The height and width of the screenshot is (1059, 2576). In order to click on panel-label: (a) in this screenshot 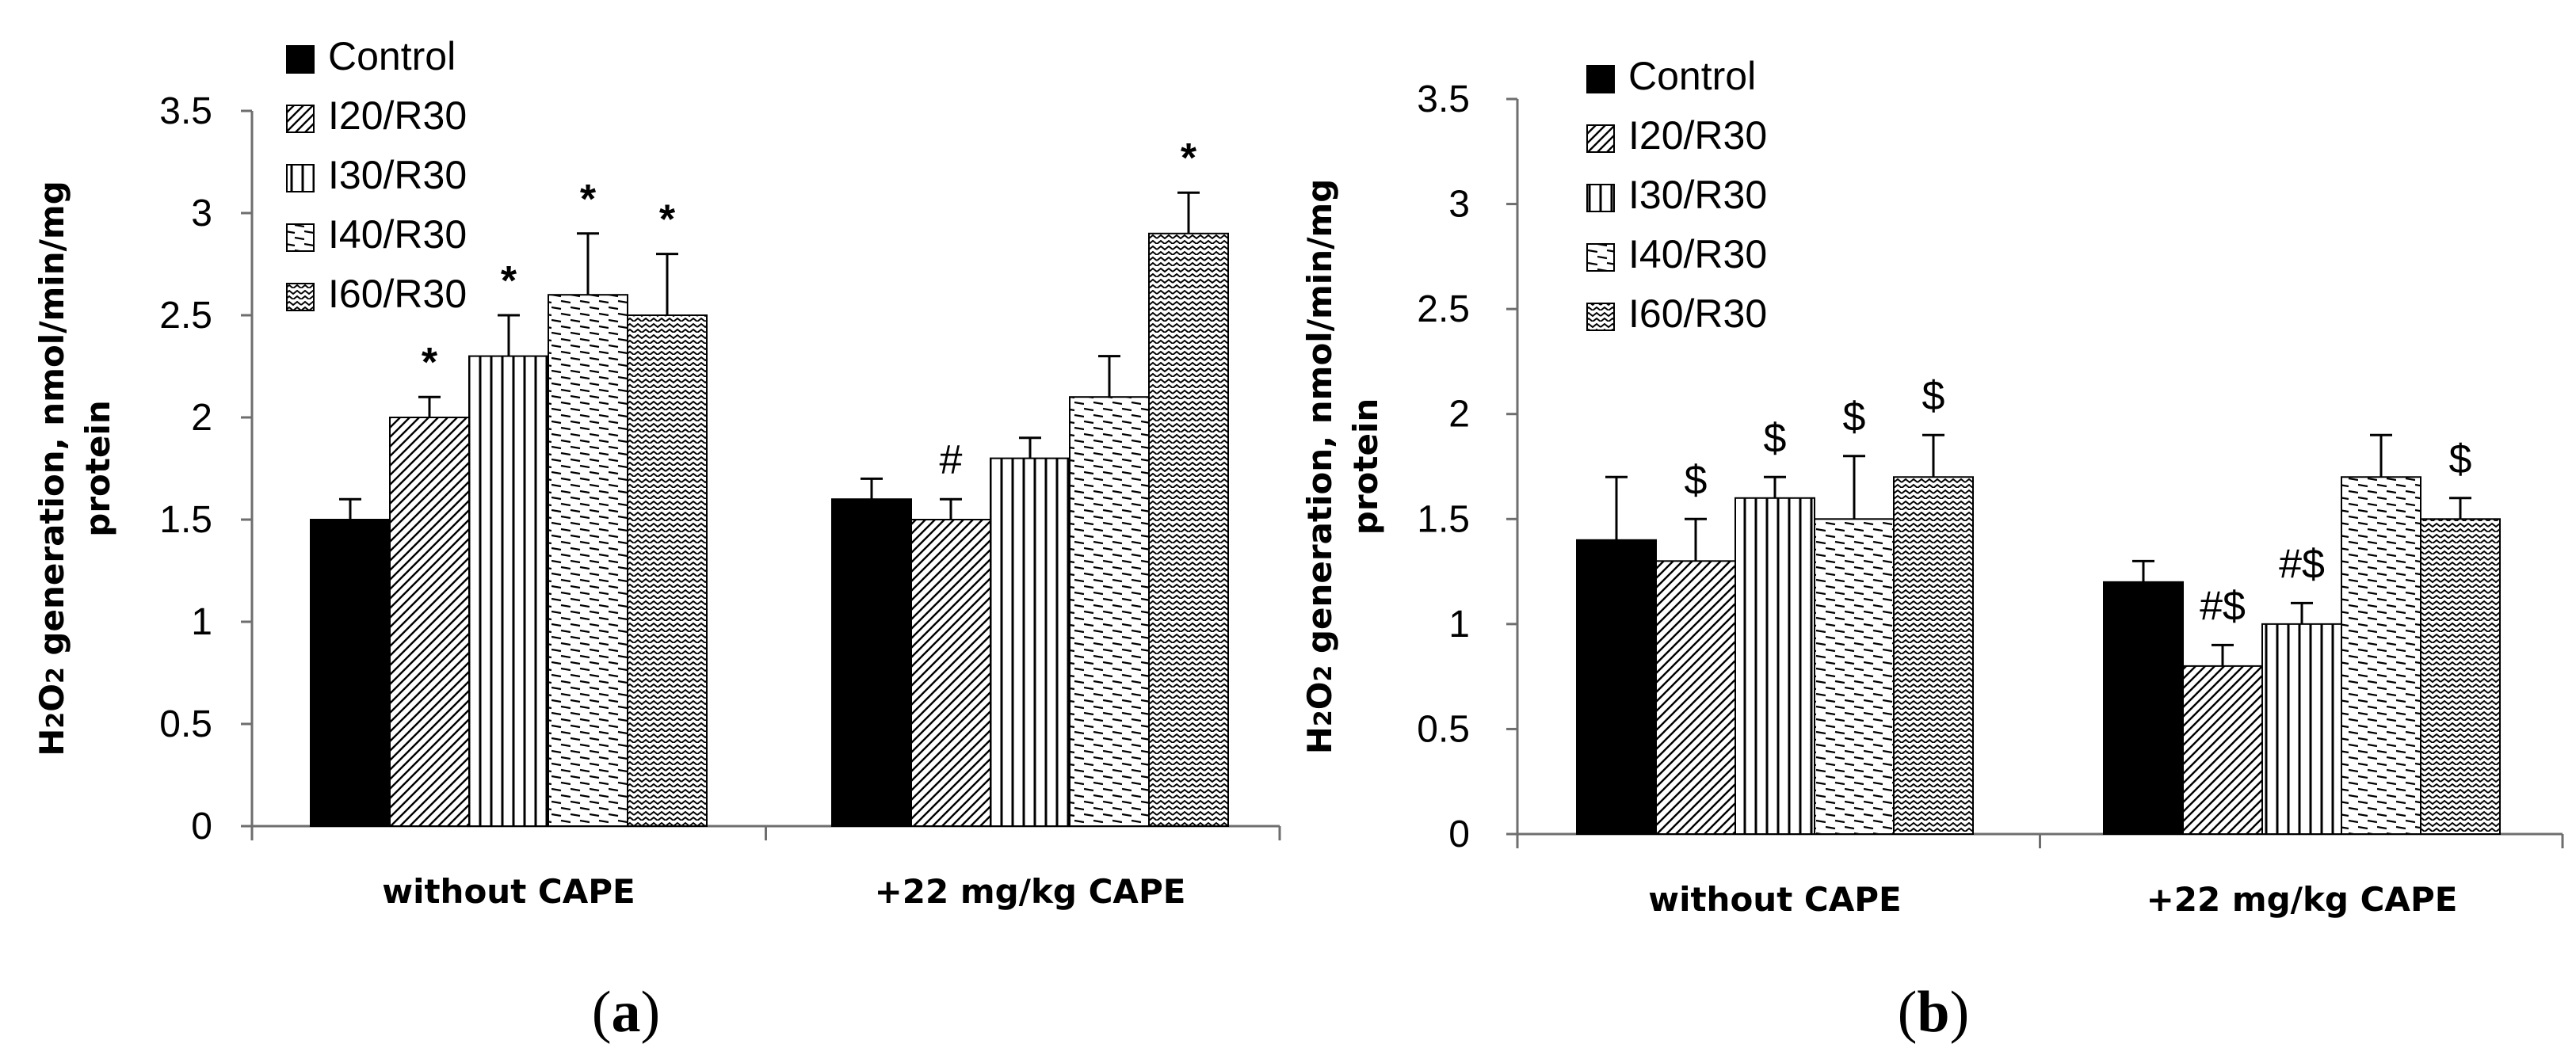, I will do `click(626, 1012)`.